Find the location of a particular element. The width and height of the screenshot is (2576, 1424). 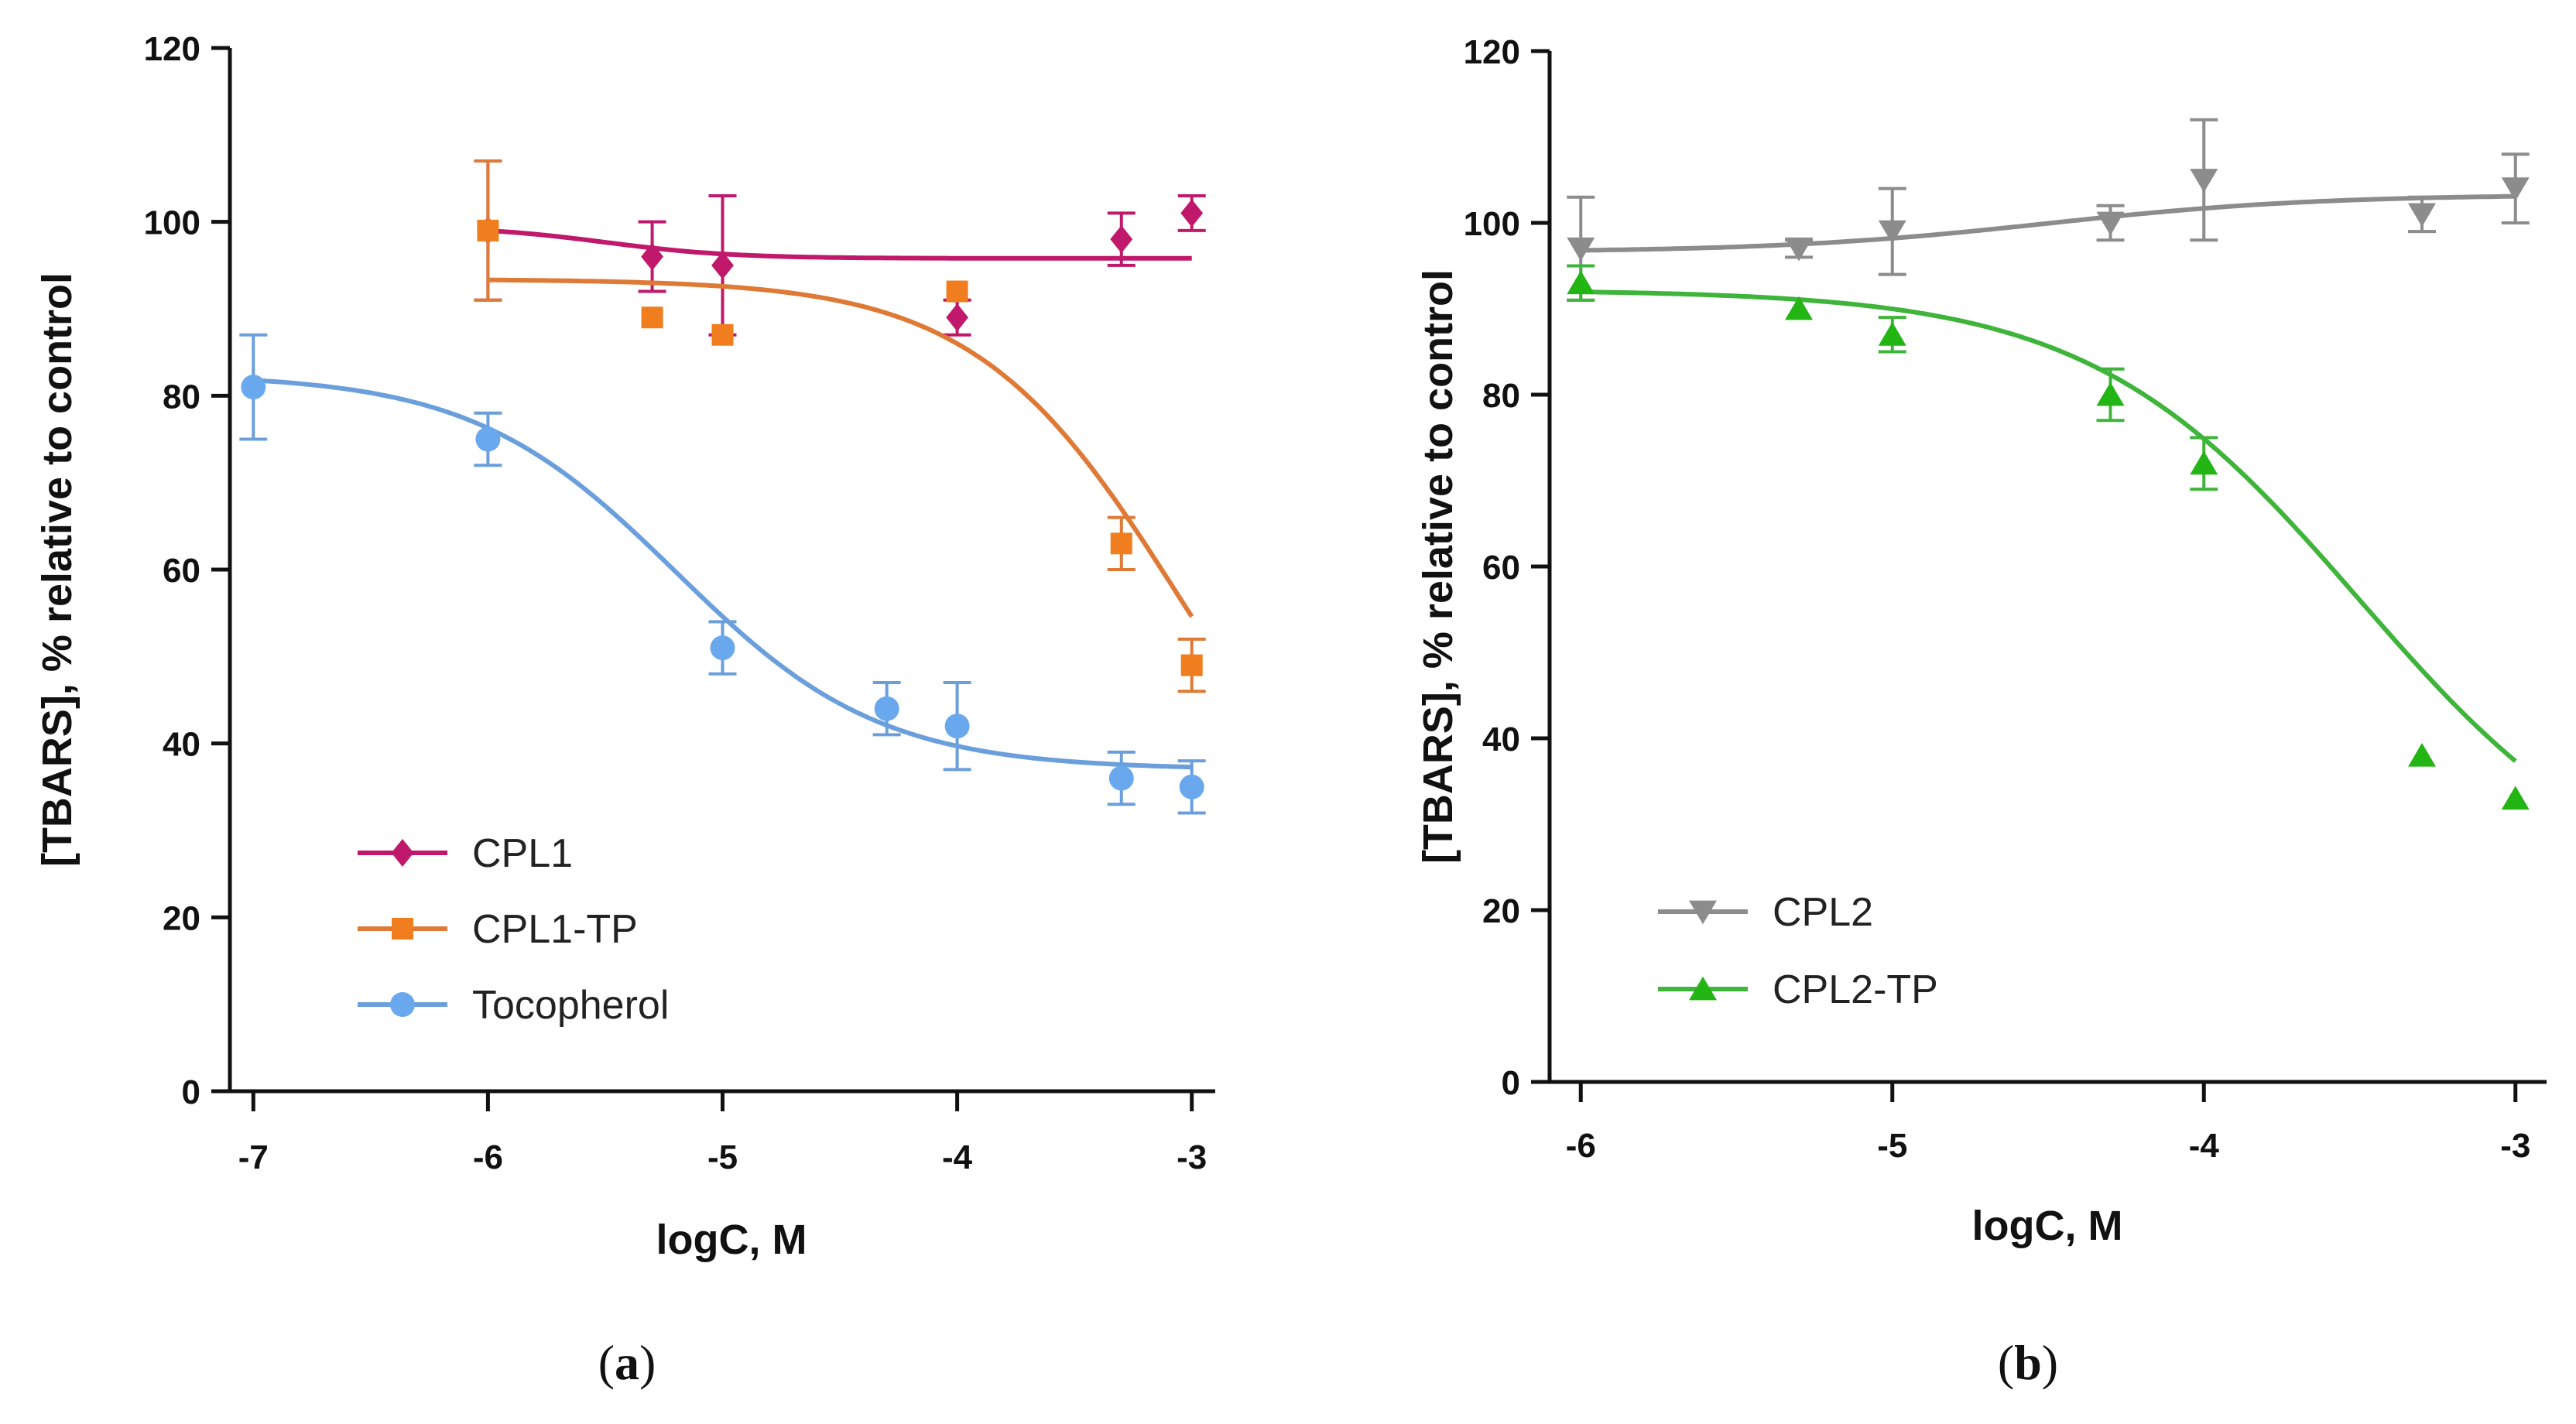

legend-item: CPL1 is located at coordinates (466, 853).